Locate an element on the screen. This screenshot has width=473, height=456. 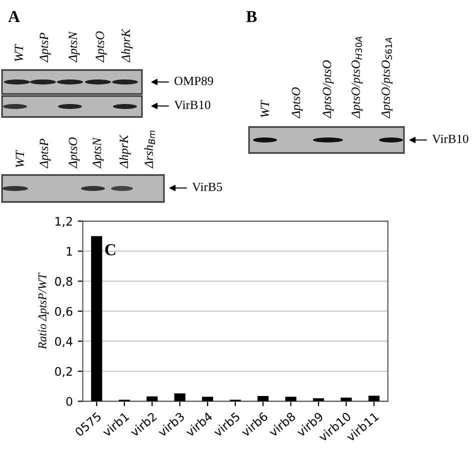
y-tick-label: 0,4 is located at coordinates (63, 342).